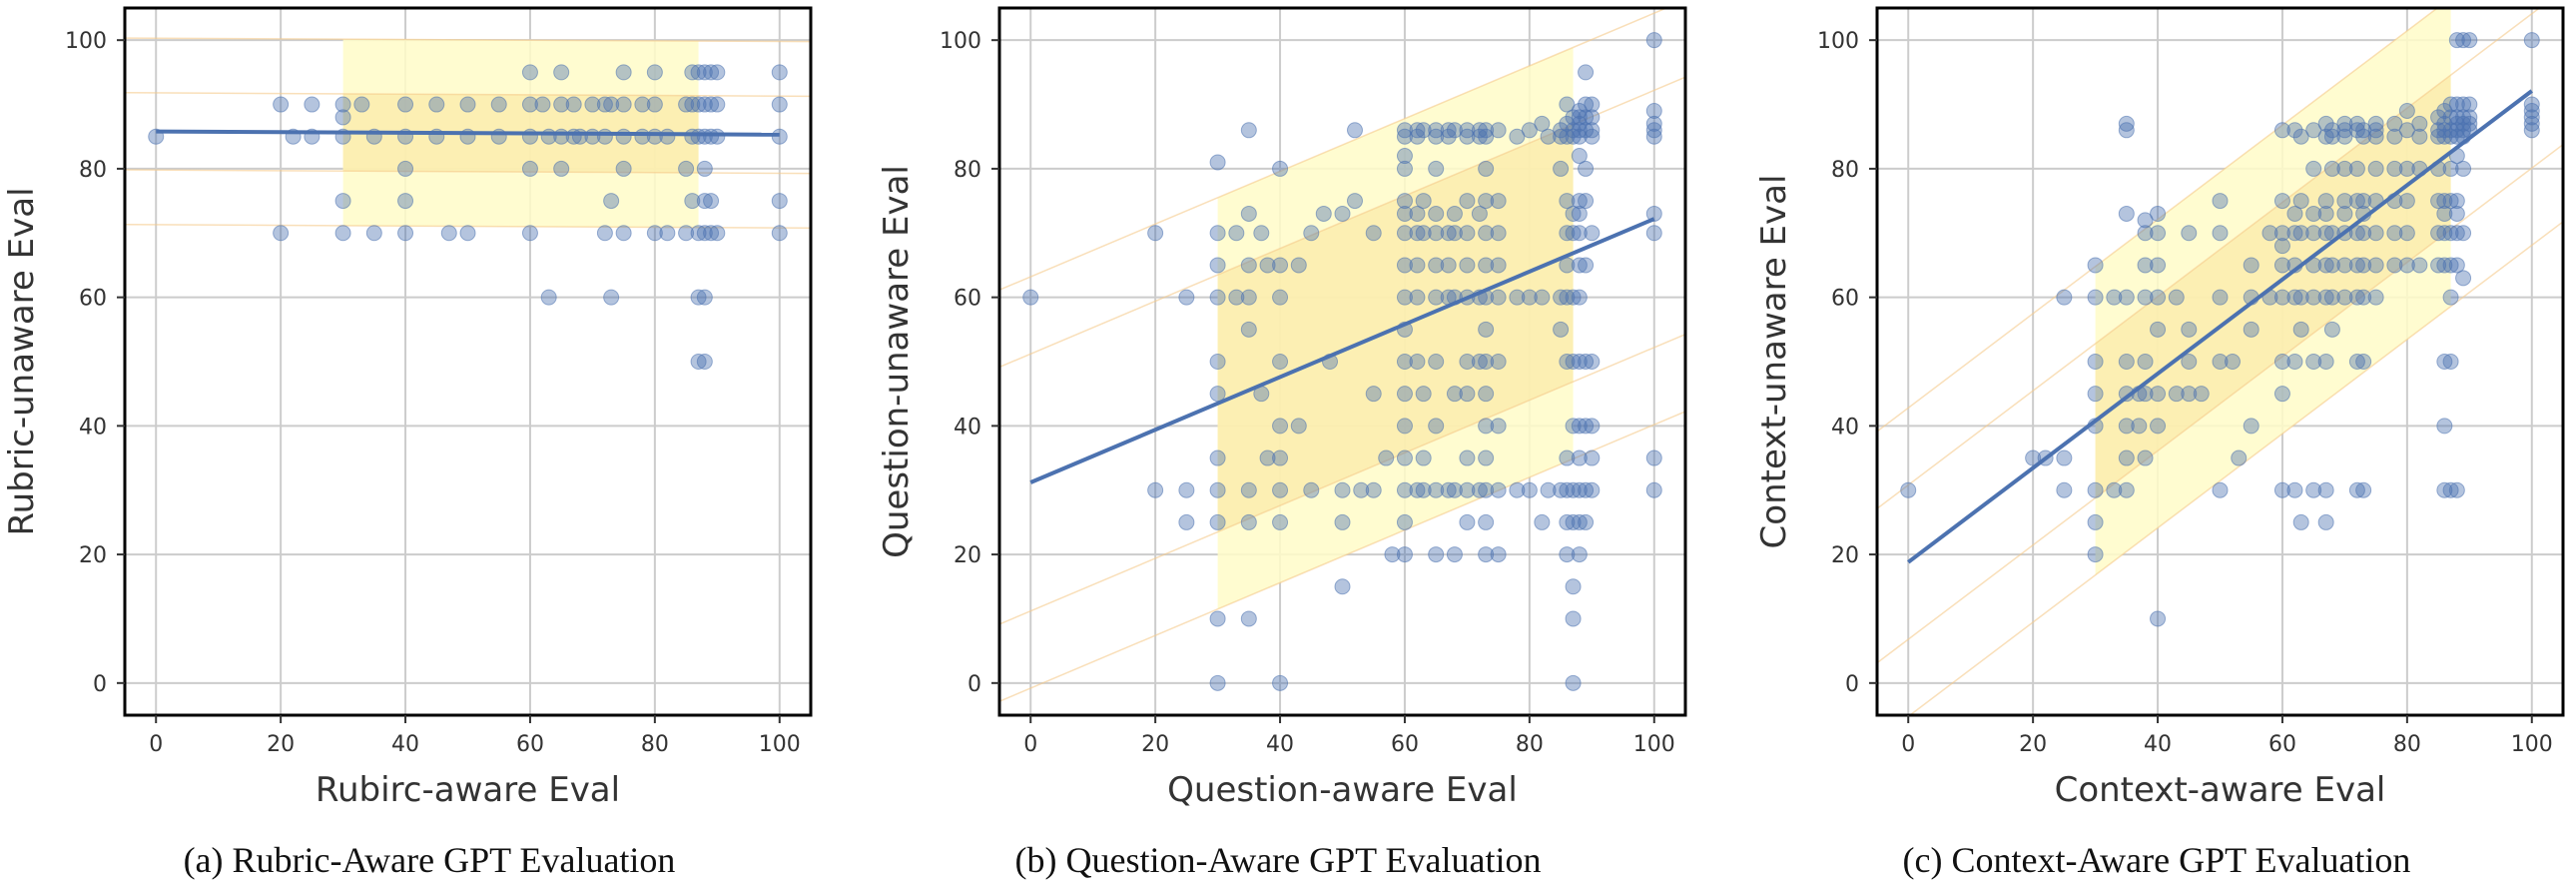  Describe the element at coordinates (2221, 790) in the screenshot. I see `x-axis-label: Context-aware Eval` at that location.